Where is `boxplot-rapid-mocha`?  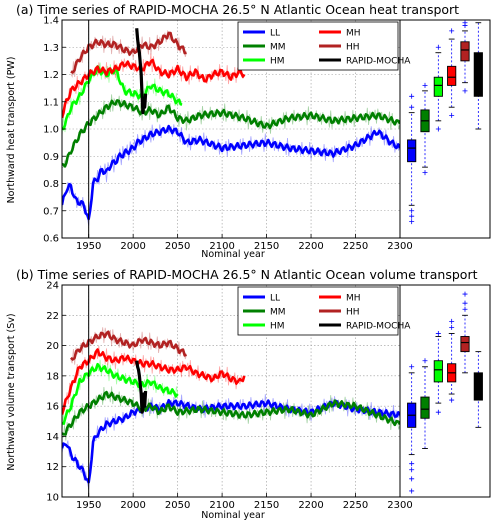 boxplot-rapid-mocha is located at coordinates (478, 76).